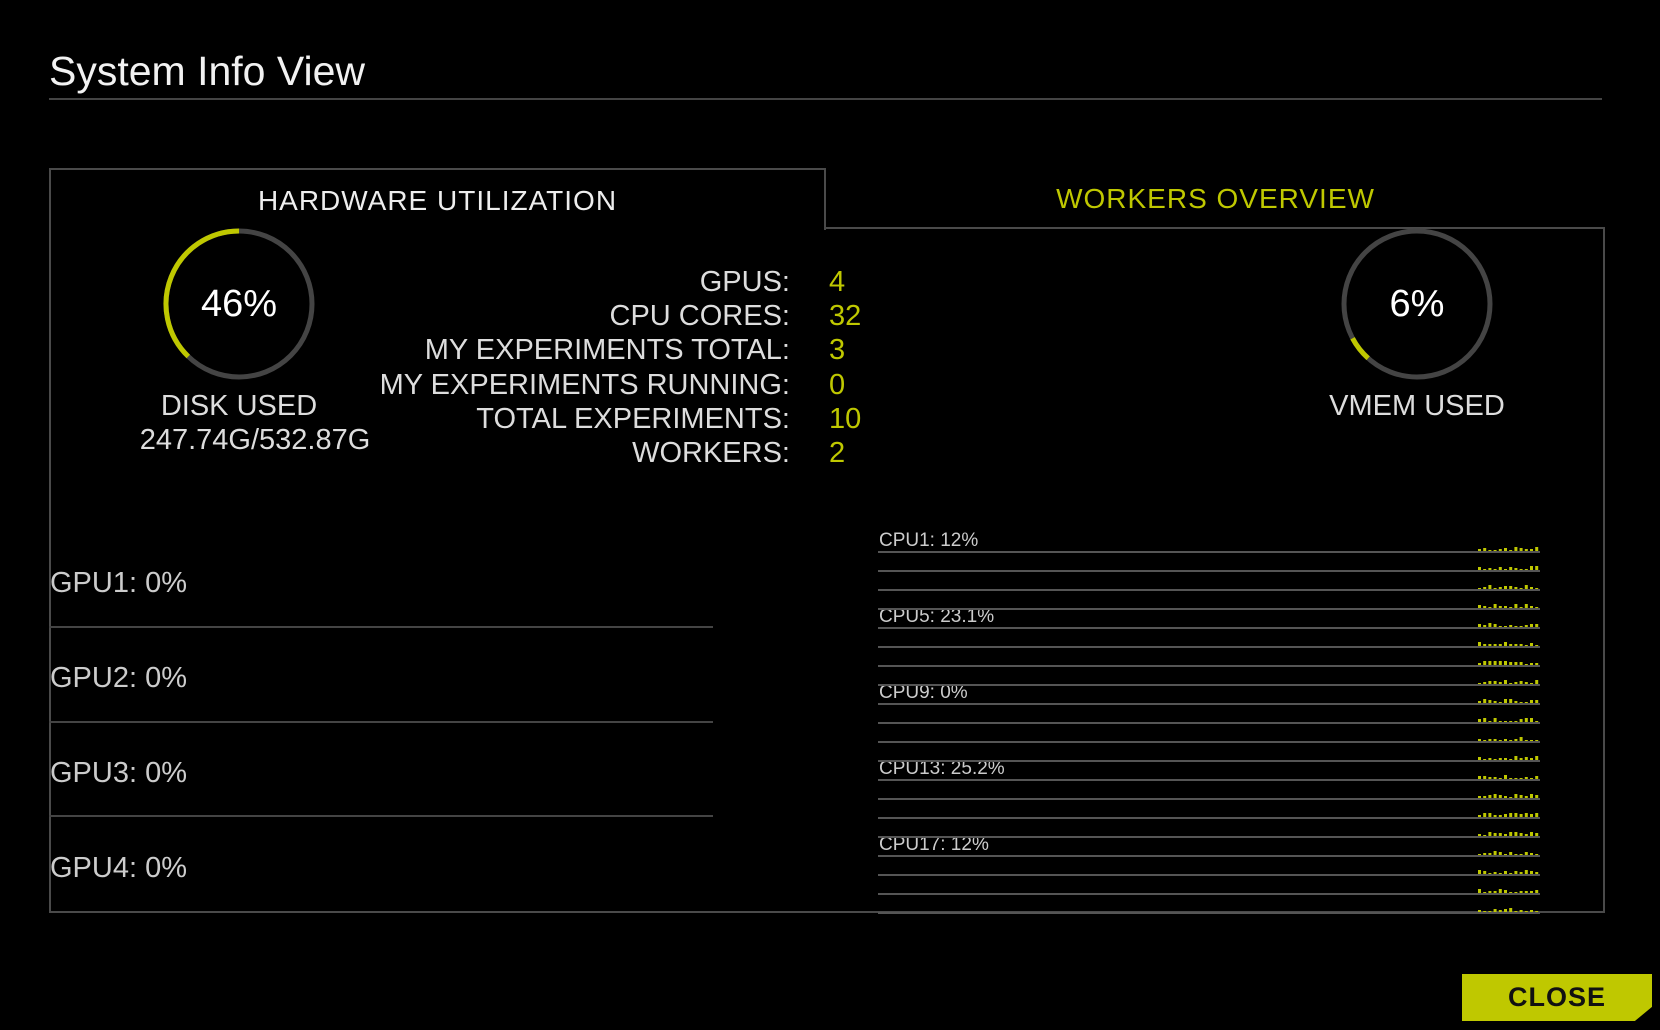 This screenshot has width=1660, height=1030. What do you see at coordinates (633, 419) in the screenshot?
I see `stat-label-total-experiments: TOTAL EXPERIMENTS:` at bounding box center [633, 419].